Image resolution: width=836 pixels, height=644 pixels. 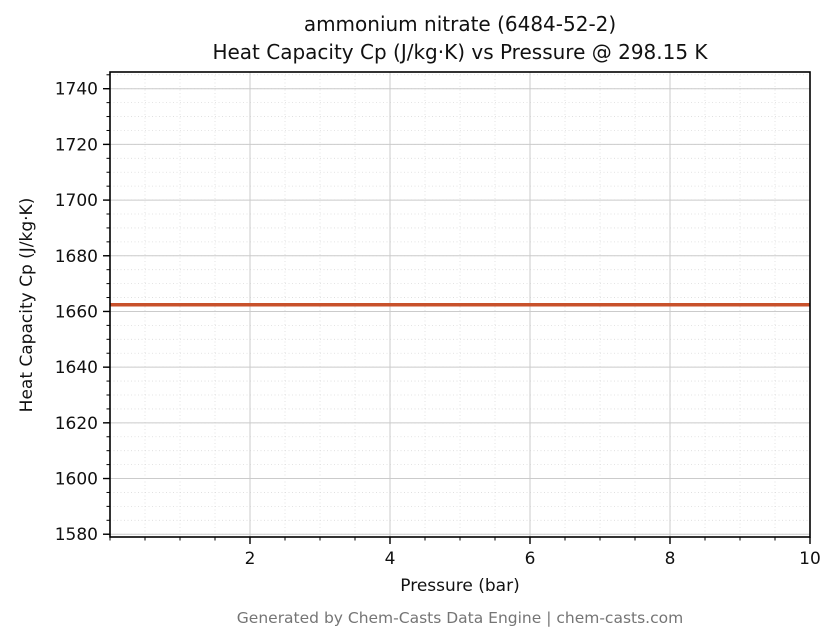 I want to click on x-tick-label: 2, so click(x=250, y=559).